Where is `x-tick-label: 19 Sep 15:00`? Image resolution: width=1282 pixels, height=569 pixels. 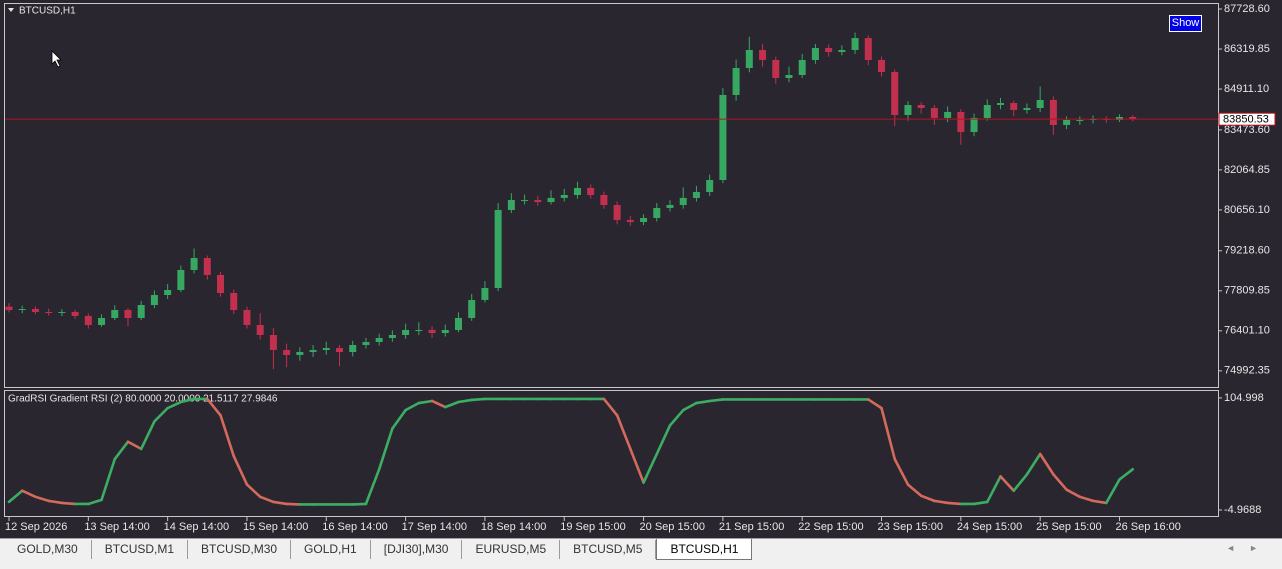
x-tick-label: 19 Sep 15:00 is located at coordinates (592, 527).